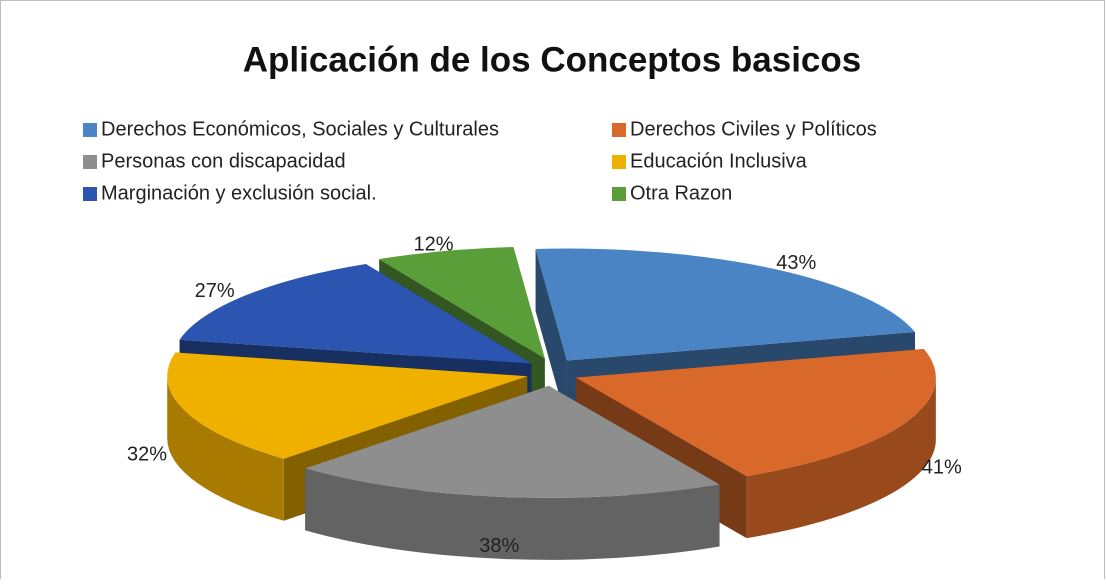 Image resolution: width=1106 pixels, height=584 pixels. I want to click on data-label: 32%, so click(147, 455).